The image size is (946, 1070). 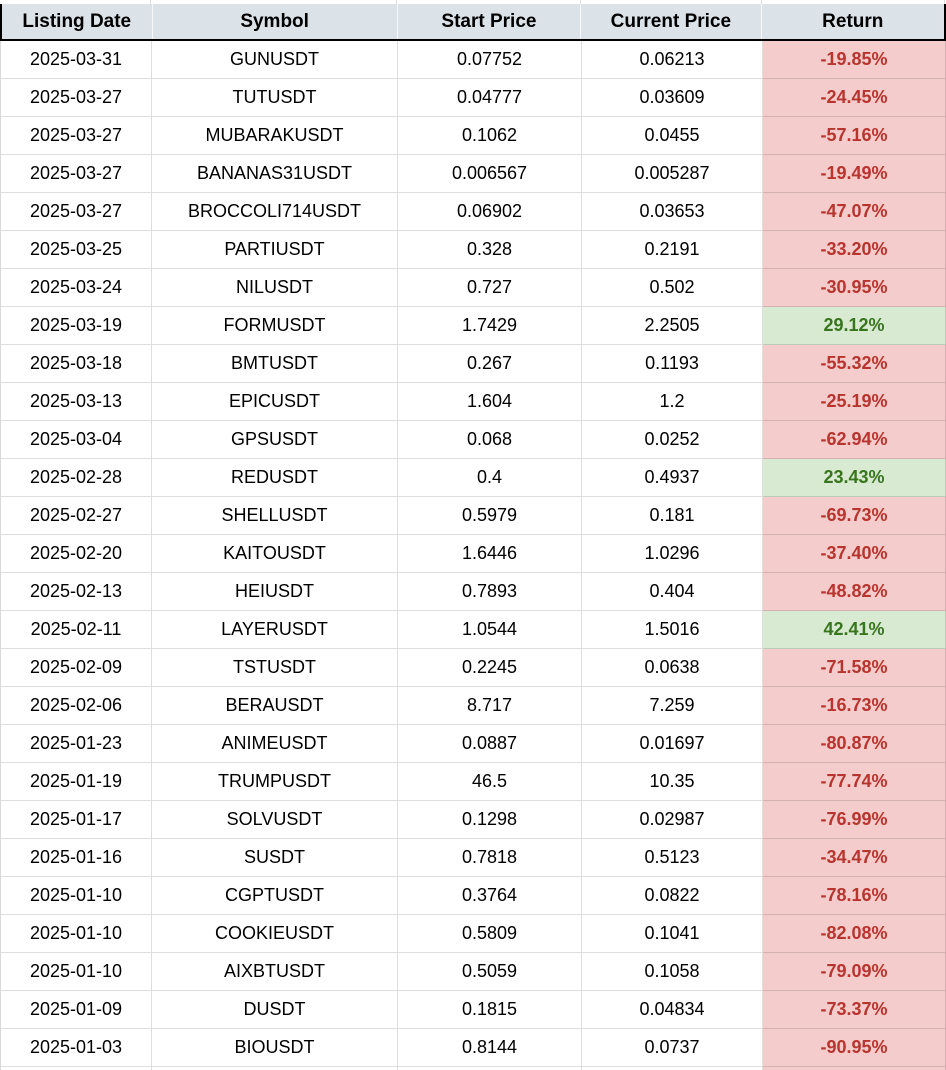 What do you see at coordinates (672, 212) in the screenshot?
I see `cell-current-price: 0.03653` at bounding box center [672, 212].